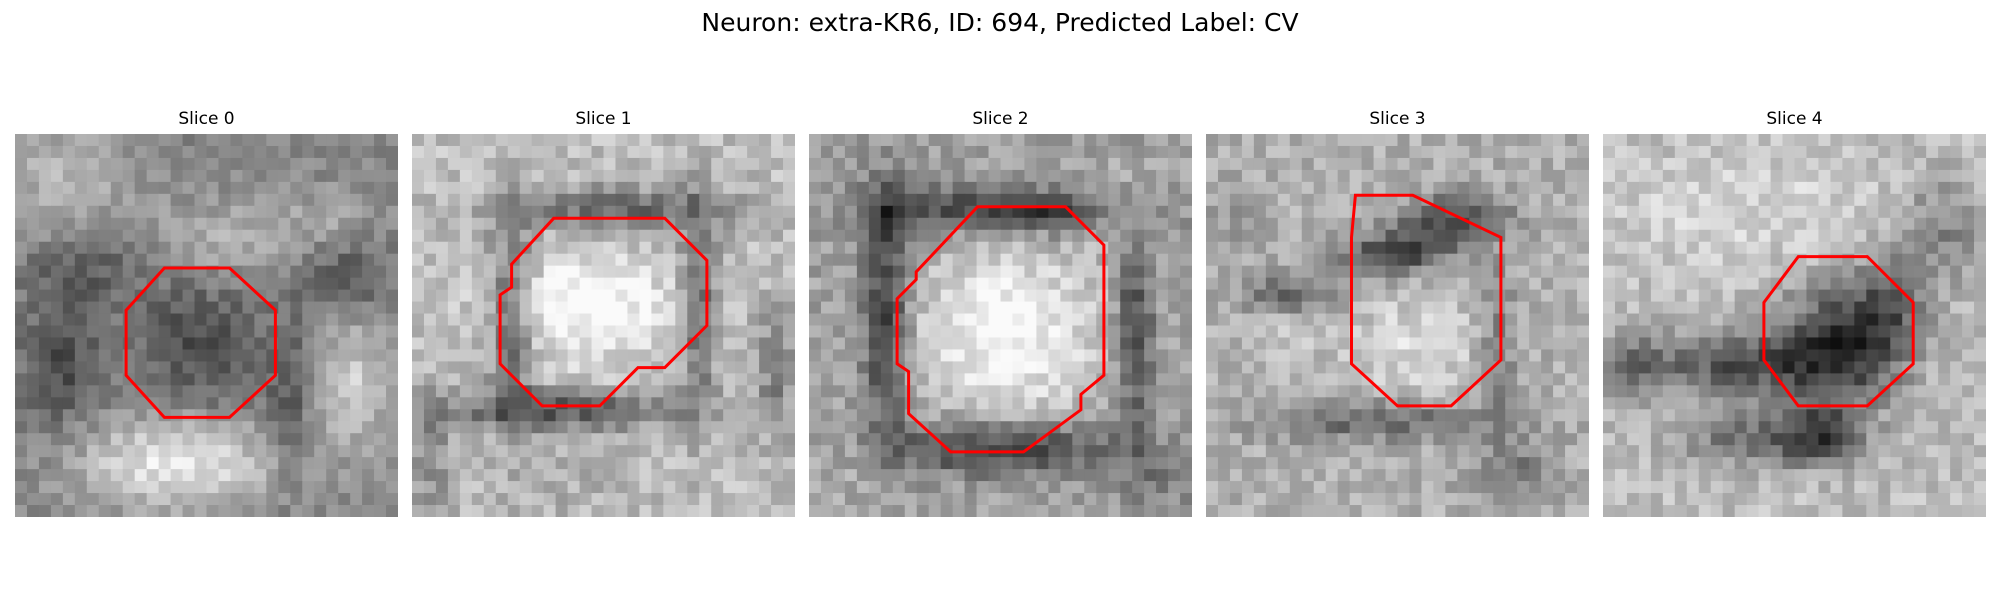  What do you see at coordinates (1838, 331) in the screenshot?
I see `slice-4-roi-contour` at bounding box center [1838, 331].